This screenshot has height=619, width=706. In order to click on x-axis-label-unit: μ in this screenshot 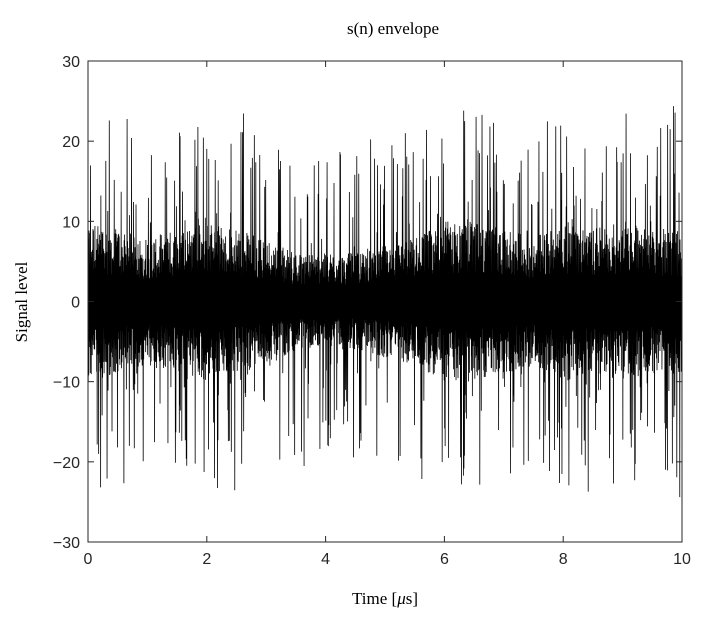, I will do `click(401, 598)`.